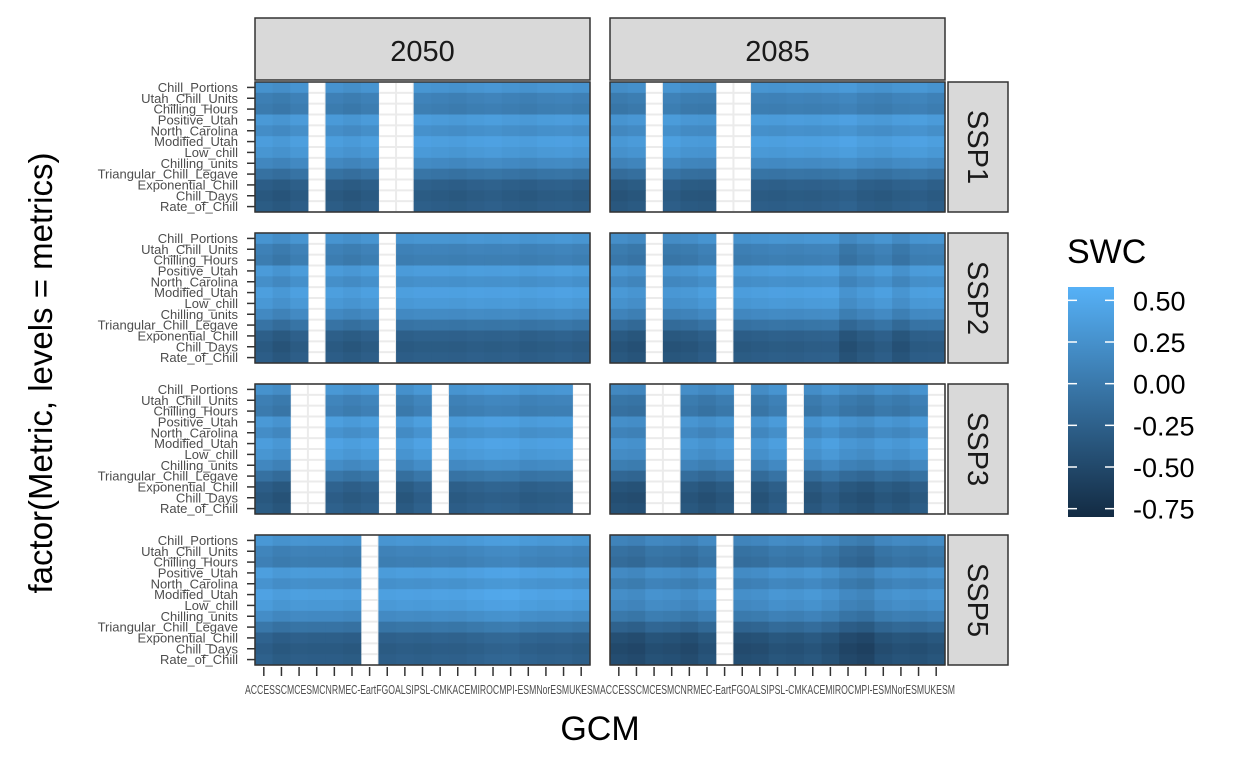 This screenshot has width=1248, height=773. Describe the element at coordinates (195, 260) in the screenshot. I see `y-tick-label: Chilling_Hours` at that location.